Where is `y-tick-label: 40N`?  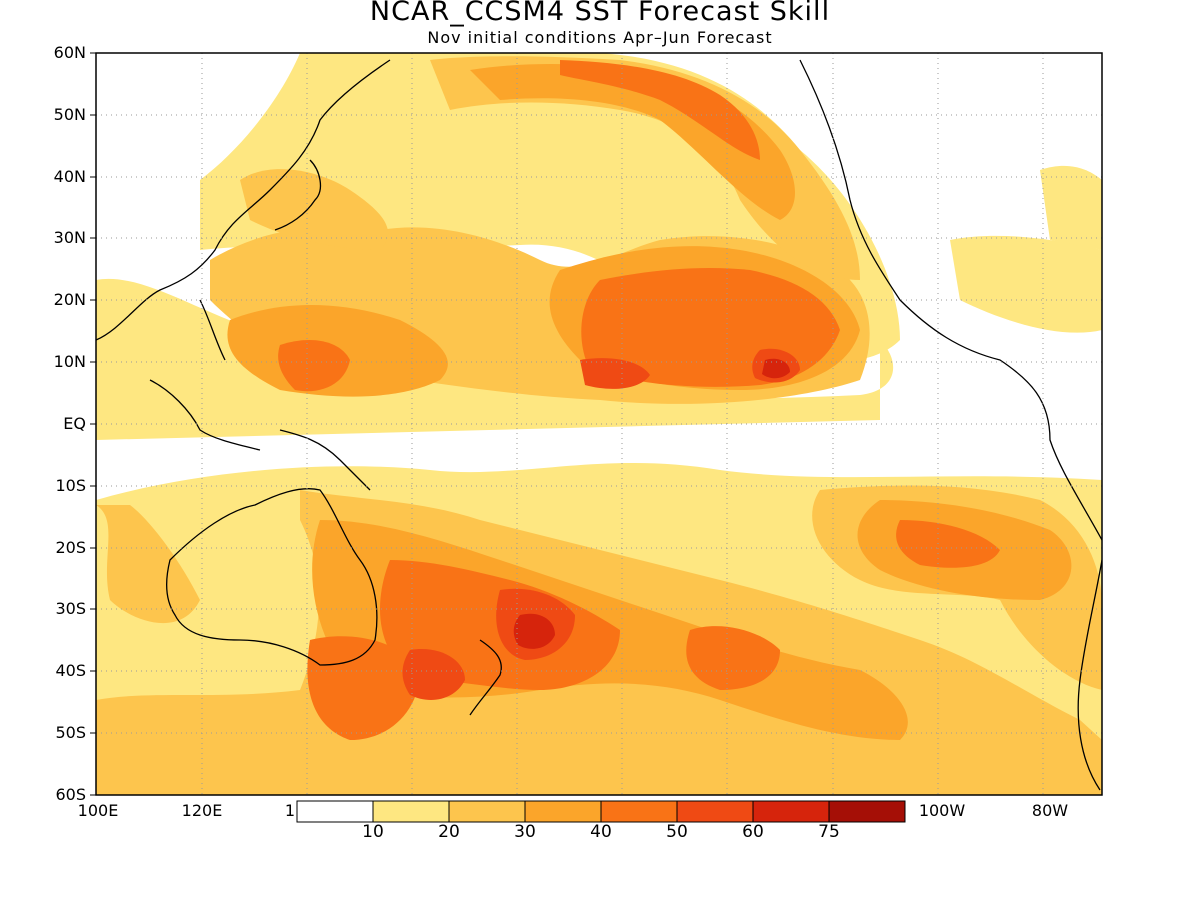 y-tick-label: 40N is located at coordinates (69, 176).